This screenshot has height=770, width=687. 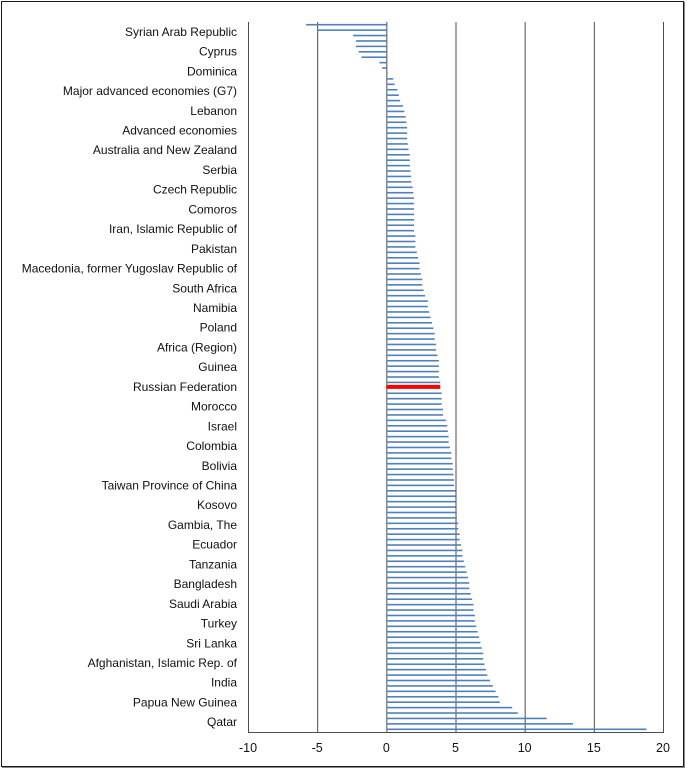 I want to click on category-label: Bolivia, so click(x=220, y=466).